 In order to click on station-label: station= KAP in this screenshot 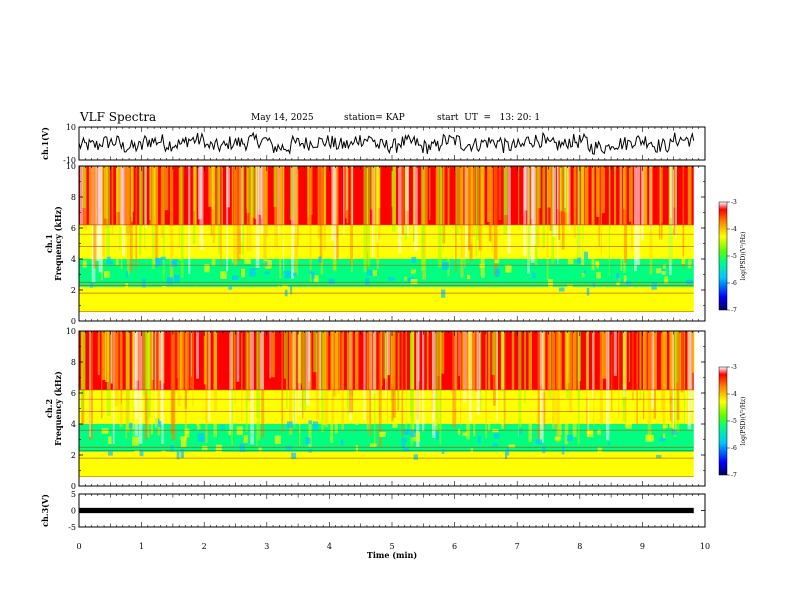, I will do `click(374, 118)`.